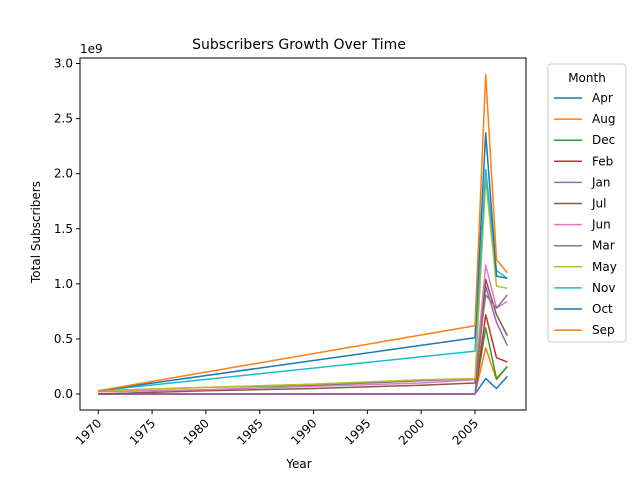 The height and width of the screenshot is (484, 640). I want to click on x-axis-ticks: 1970 1975 1980 1985 1990 1995 2000 2005, so click(277, 429).